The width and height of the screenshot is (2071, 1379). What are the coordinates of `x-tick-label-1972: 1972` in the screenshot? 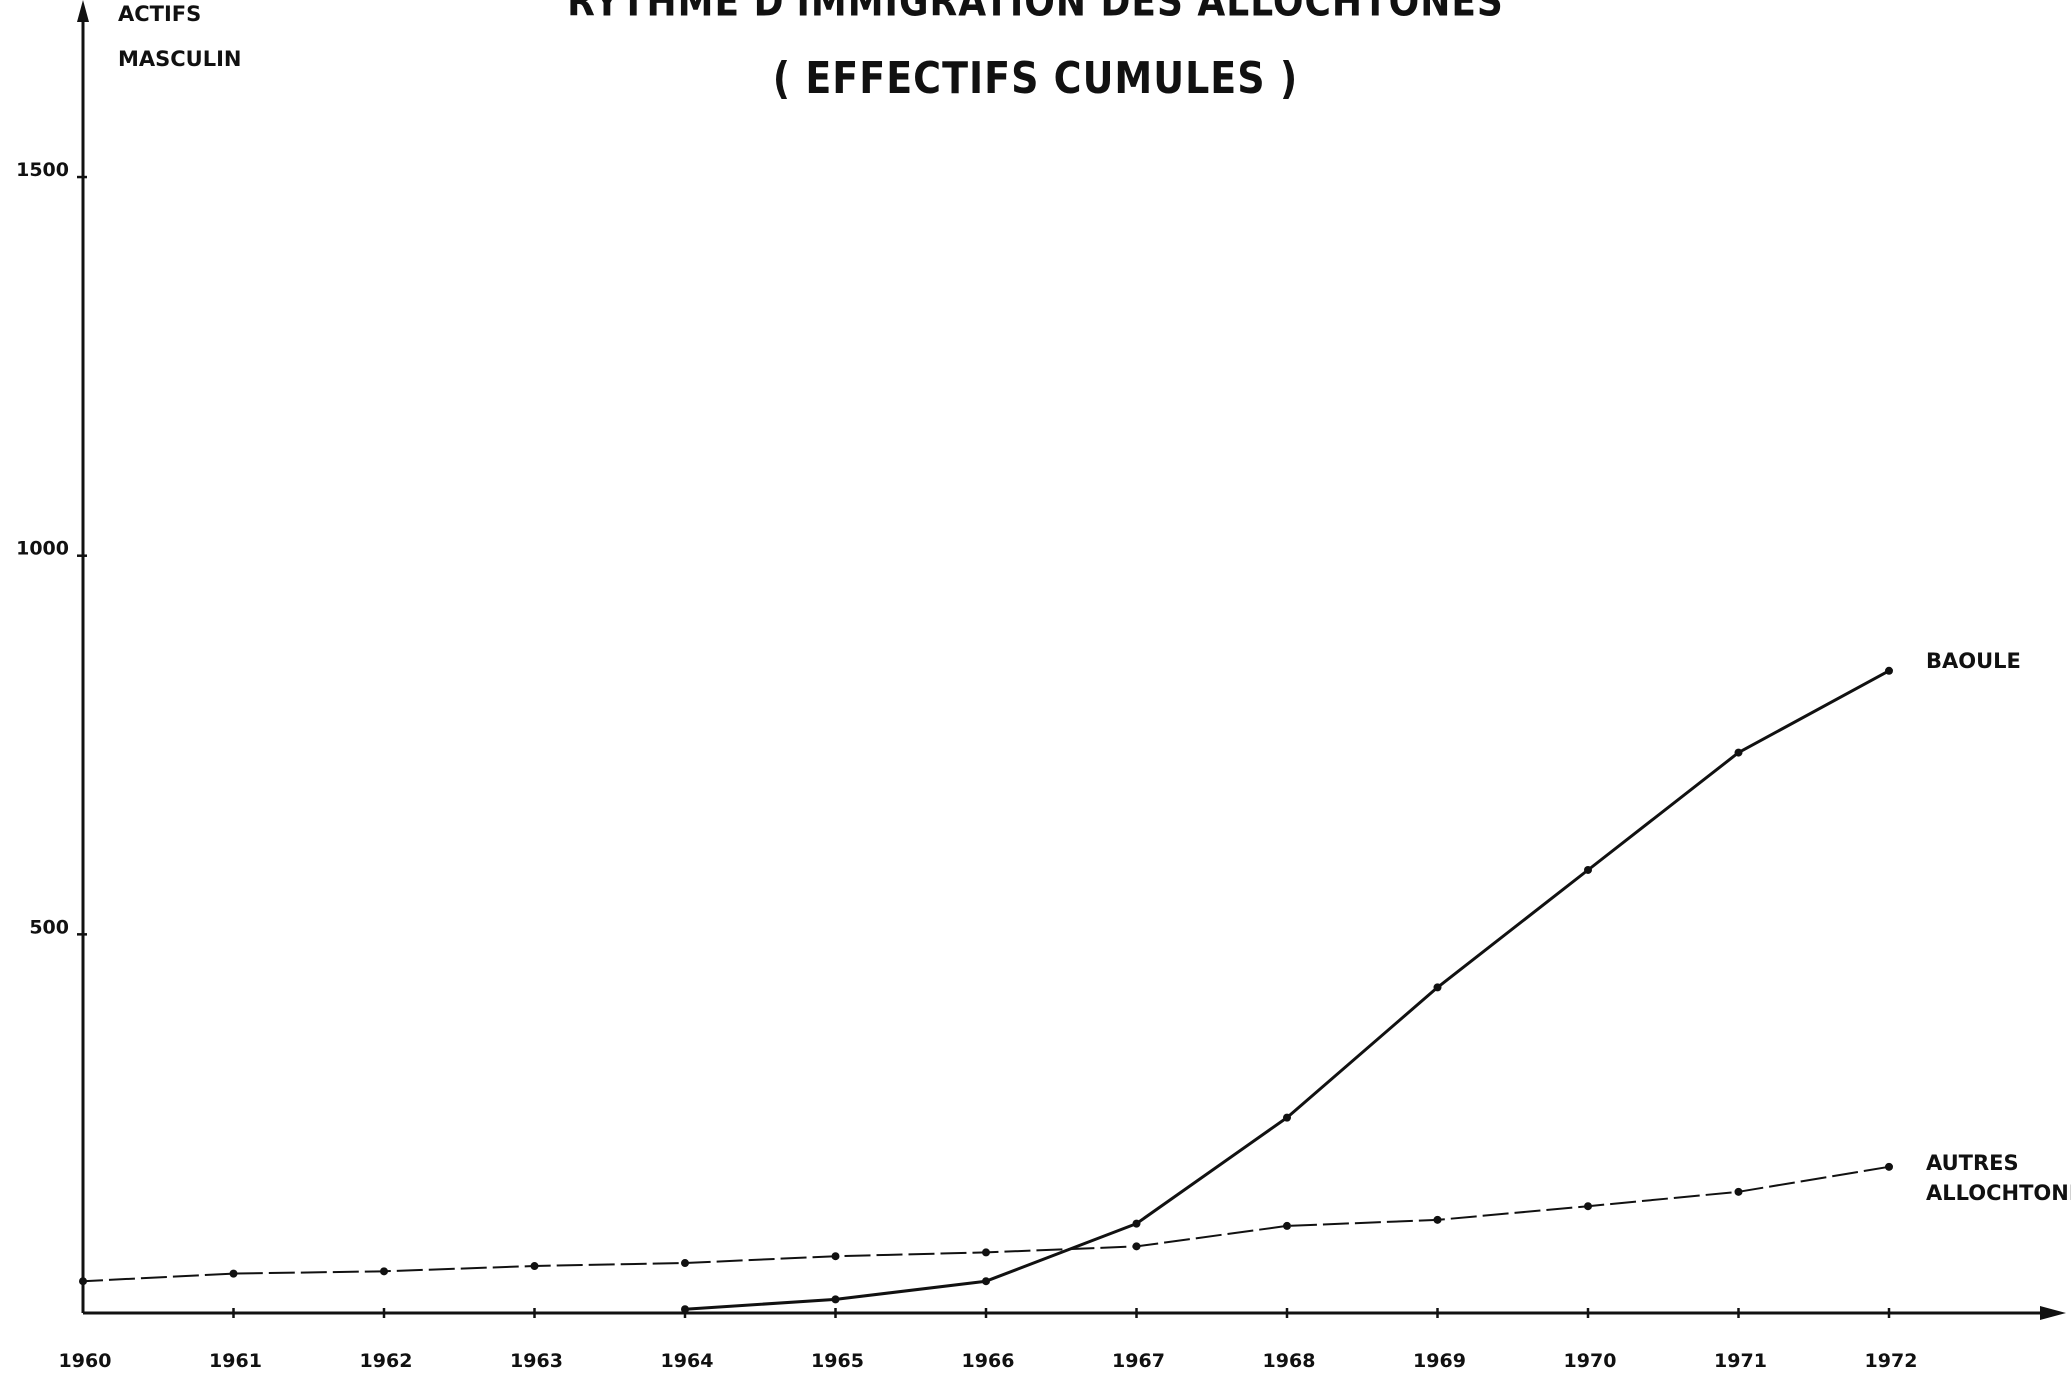 It's located at (1891, 1361).